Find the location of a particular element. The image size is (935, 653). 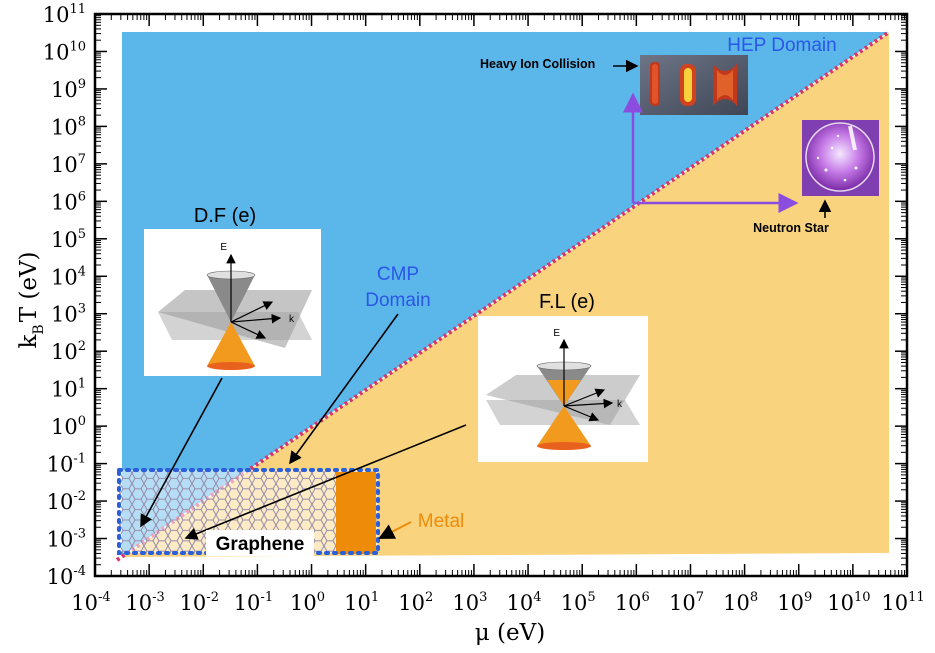

y-axis-title: kBT (eV) is located at coordinates (31, 299).